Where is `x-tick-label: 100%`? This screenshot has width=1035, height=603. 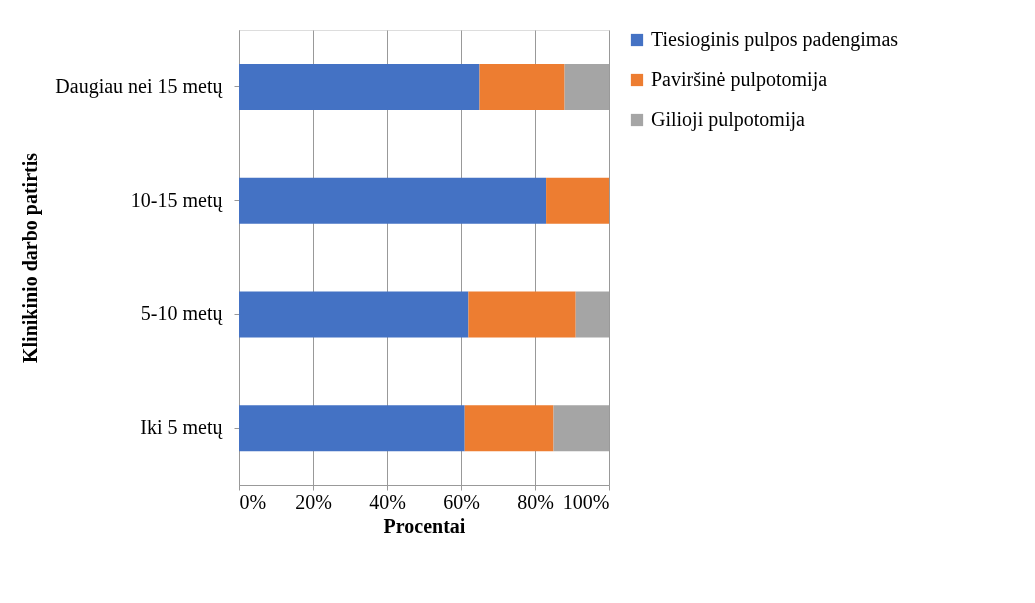
x-tick-label: 100% is located at coordinates (586, 501).